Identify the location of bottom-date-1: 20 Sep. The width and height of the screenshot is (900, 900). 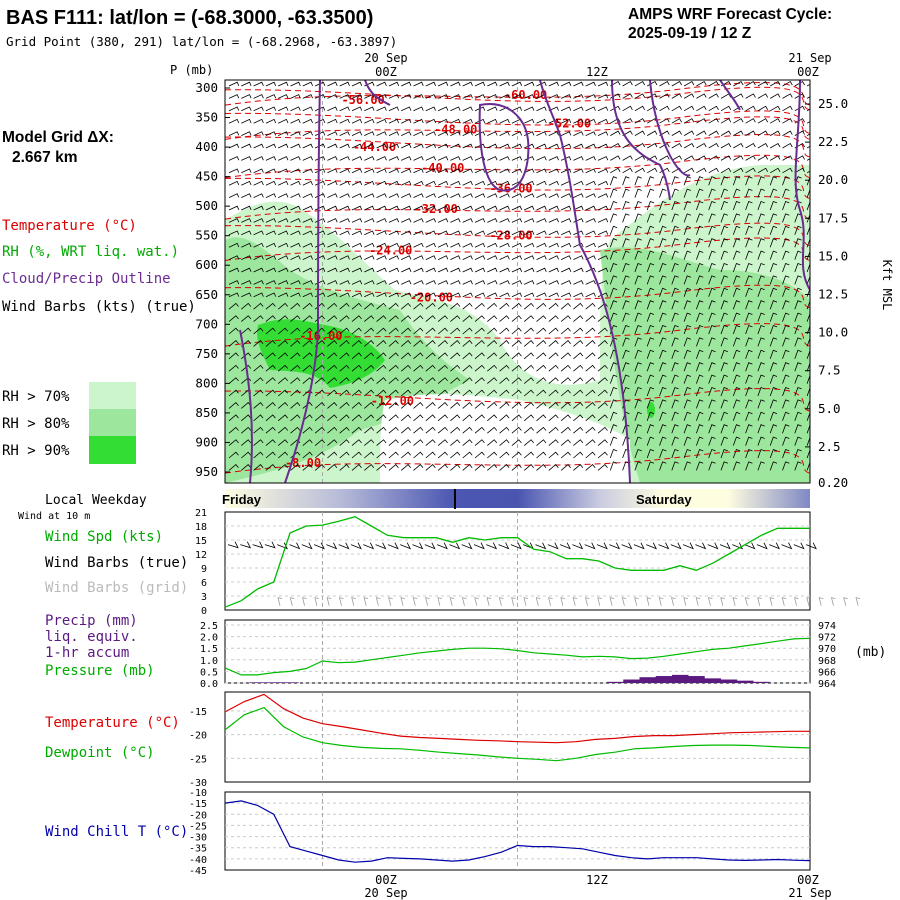
(385, 893).